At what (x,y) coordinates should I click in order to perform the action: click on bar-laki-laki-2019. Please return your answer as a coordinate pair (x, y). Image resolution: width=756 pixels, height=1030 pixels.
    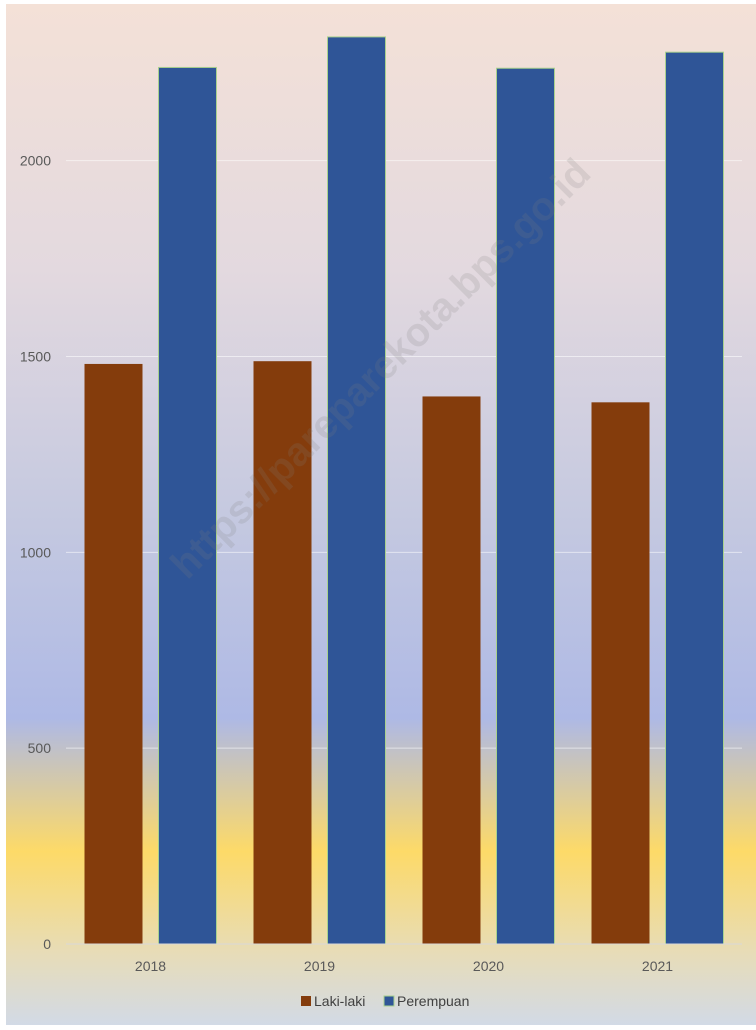
    Looking at the image, I should click on (282, 652).